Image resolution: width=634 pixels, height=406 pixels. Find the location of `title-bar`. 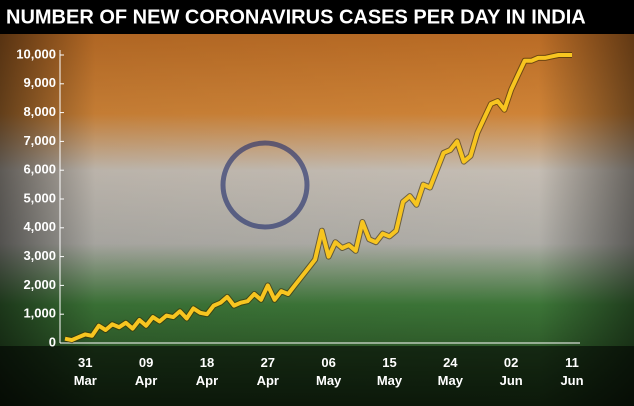

title-bar is located at coordinates (317, 17).